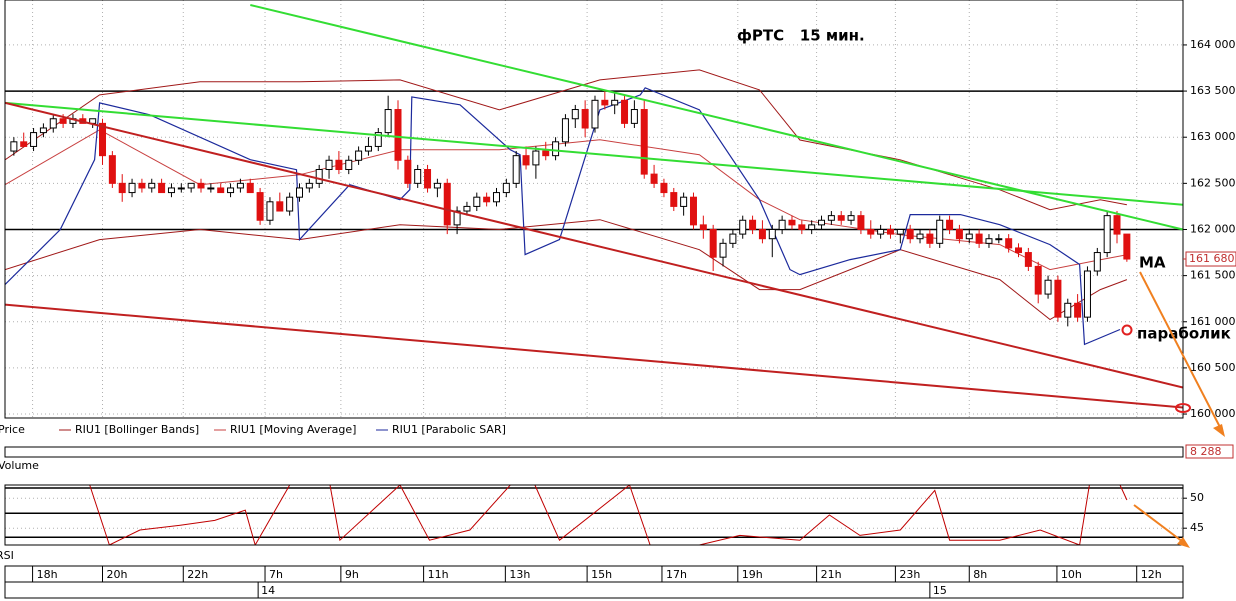  What do you see at coordinates (1151, 574) in the screenshot?
I see `x-tick-label: 12h` at bounding box center [1151, 574].